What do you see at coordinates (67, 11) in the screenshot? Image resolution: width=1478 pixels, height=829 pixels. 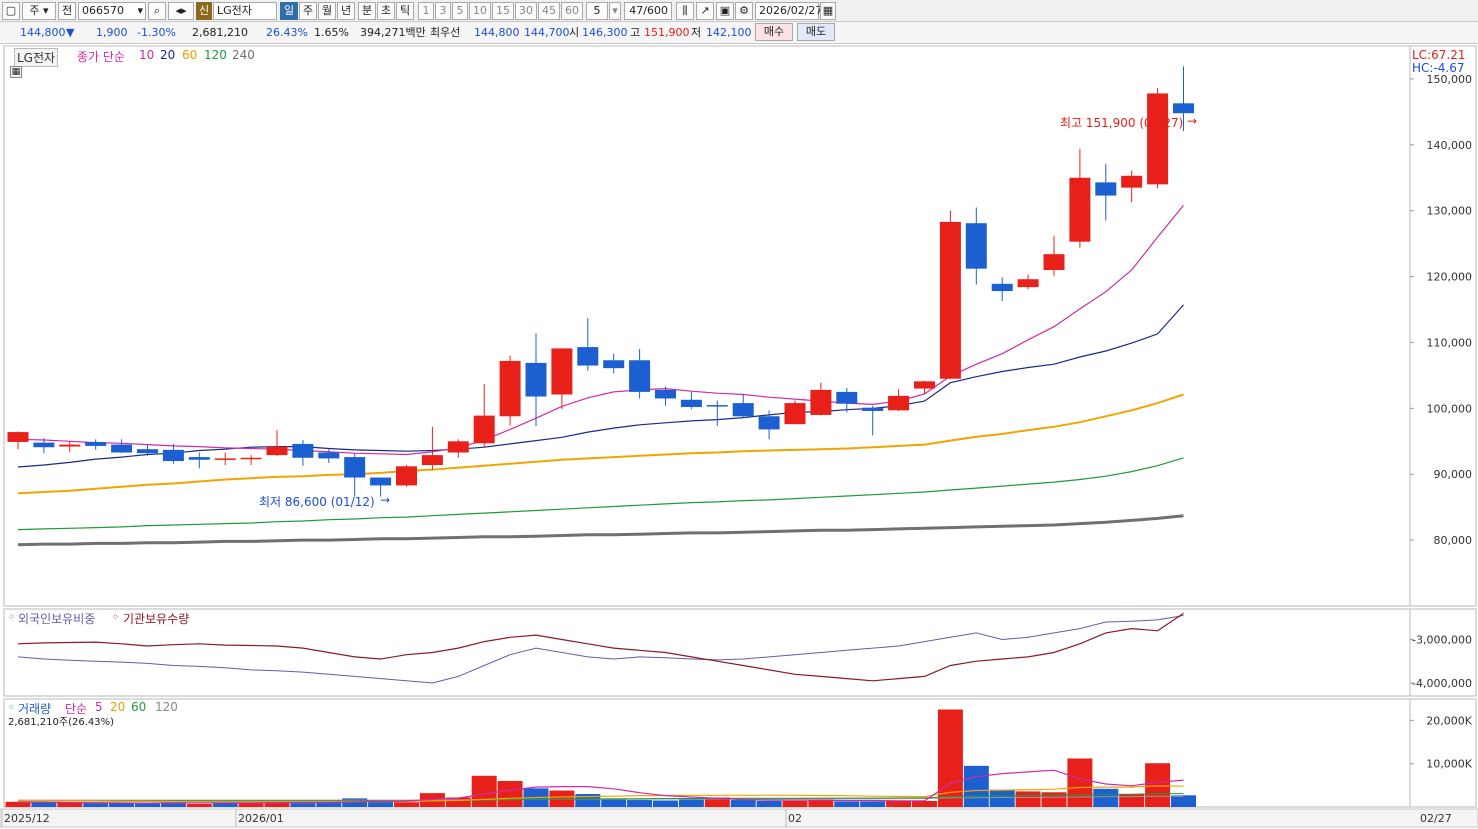 I see `prefix-label: 전` at bounding box center [67, 11].